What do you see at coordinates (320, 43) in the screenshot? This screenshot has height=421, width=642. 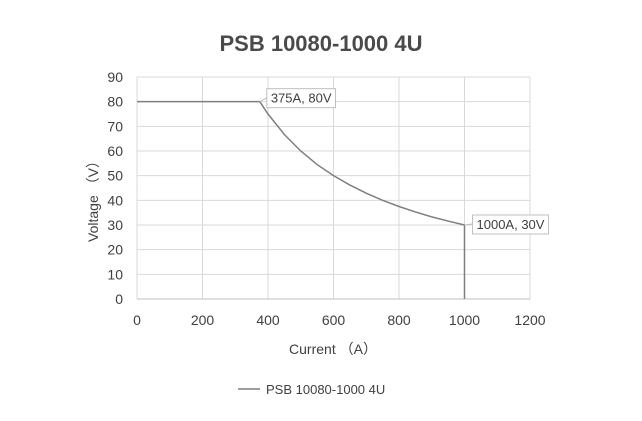 I see `chart-title: PSB 10080-1000 4U` at bounding box center [320, 43].